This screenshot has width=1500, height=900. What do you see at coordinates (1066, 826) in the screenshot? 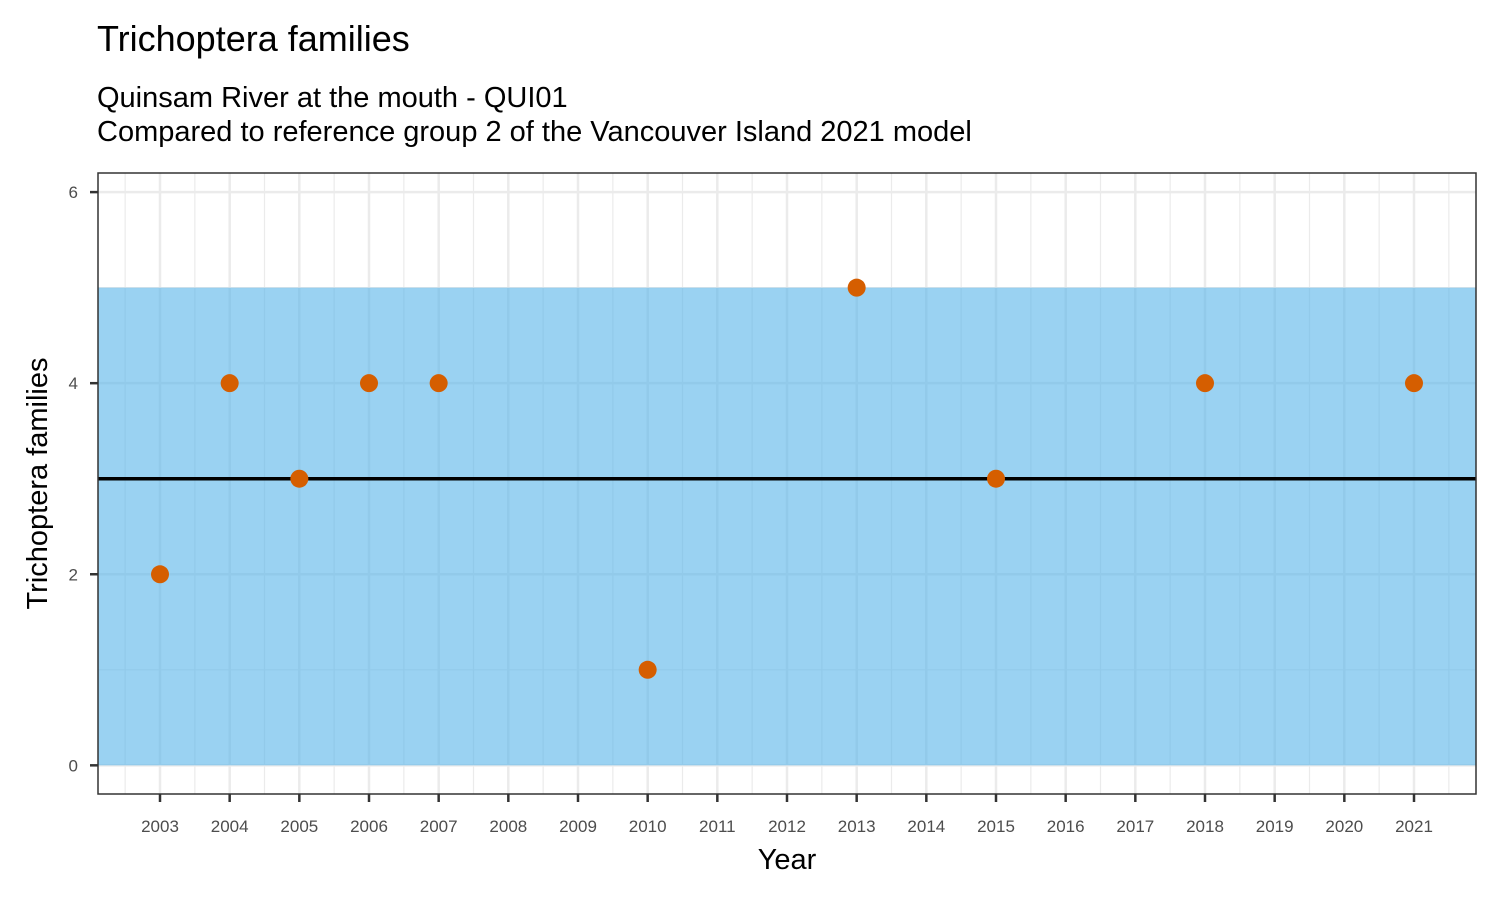
I see `x-tick-label: 2016` at bounding box center [1066, 826].